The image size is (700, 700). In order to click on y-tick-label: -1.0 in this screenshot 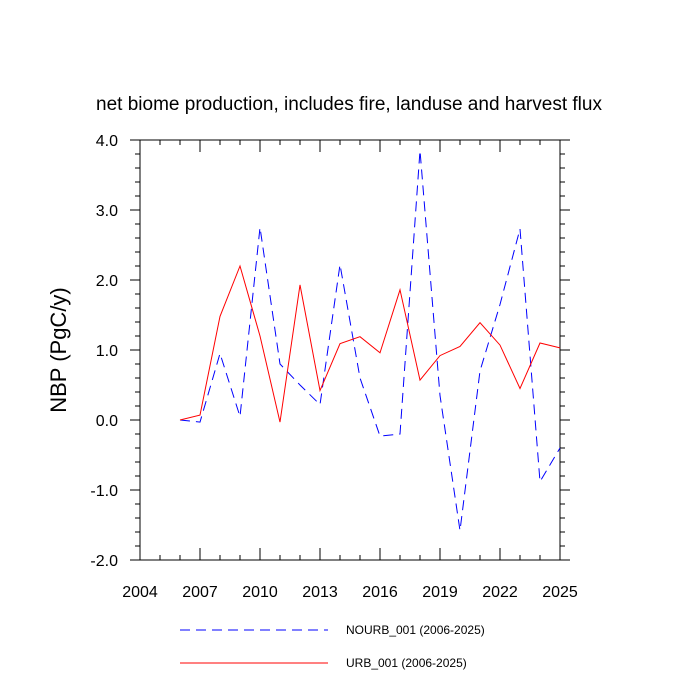, I will do `click(104, 491)`.